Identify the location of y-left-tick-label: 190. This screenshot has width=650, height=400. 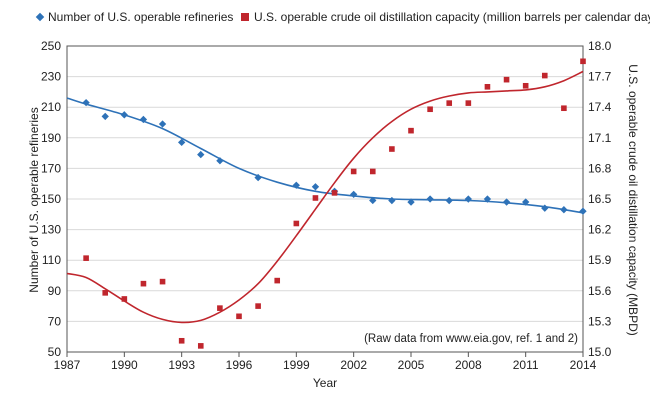
(51, 138).